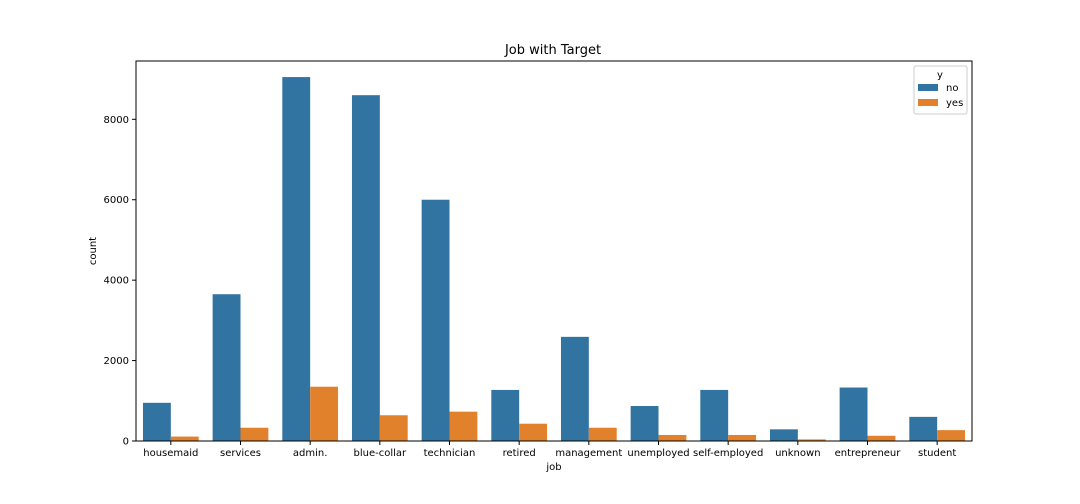 This screenshot has width=1080, height=504. I want to click on bar-services-no, so click(226, 367).